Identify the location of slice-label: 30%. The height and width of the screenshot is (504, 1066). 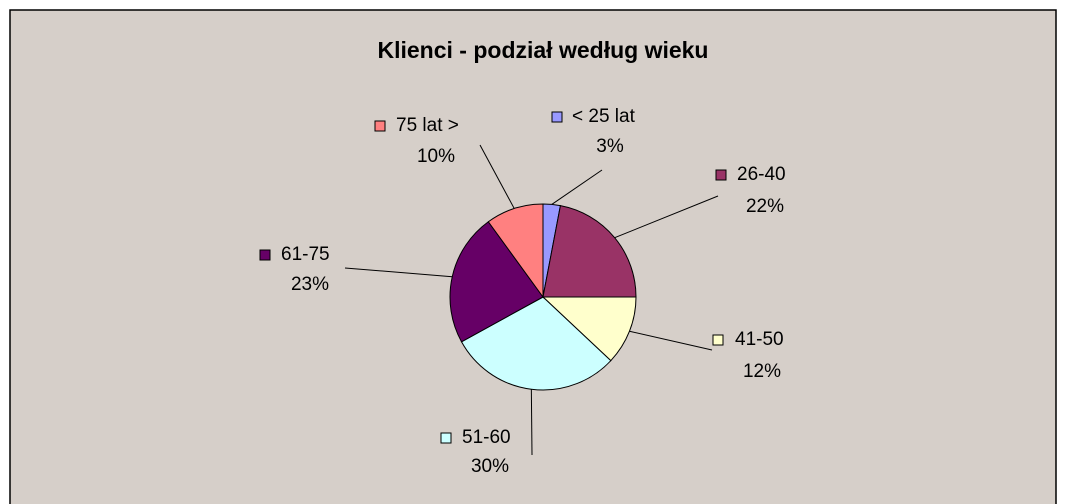
(490, 466).